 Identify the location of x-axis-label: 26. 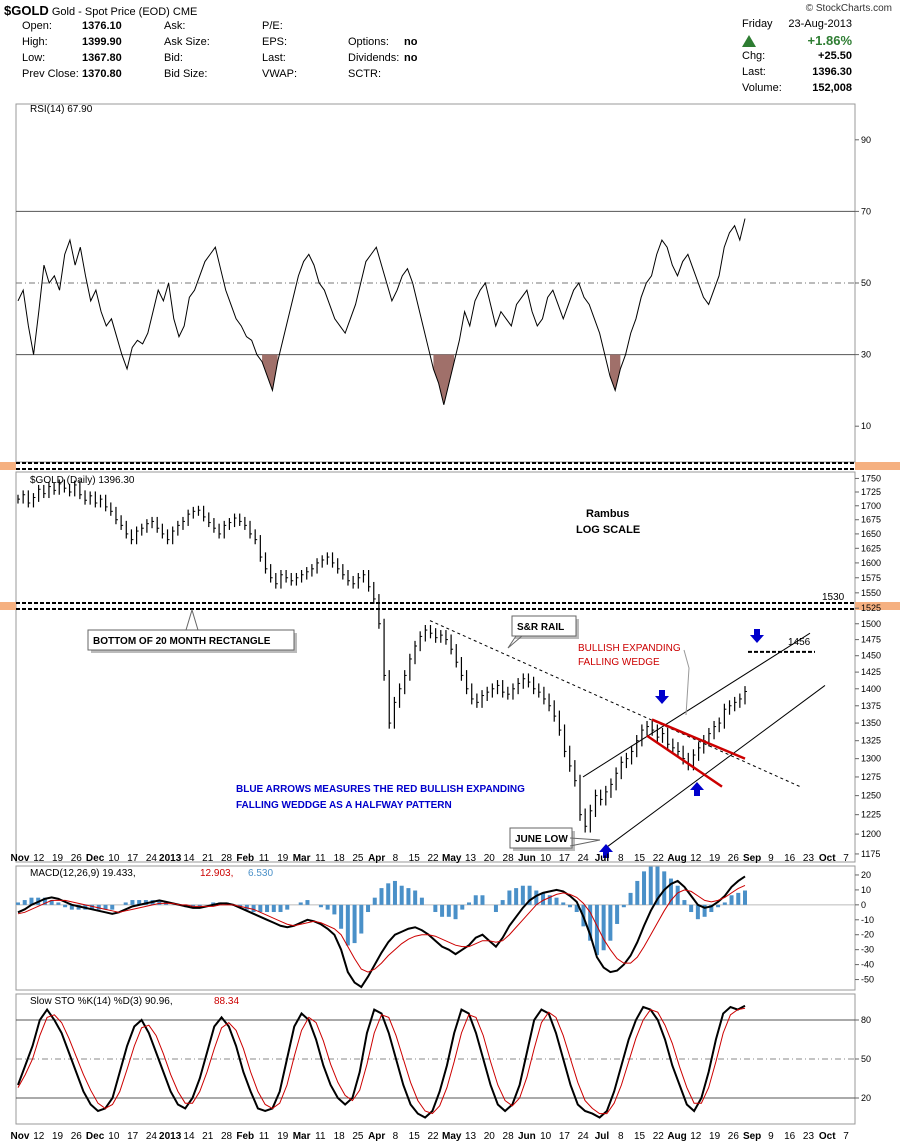
(77, 858).